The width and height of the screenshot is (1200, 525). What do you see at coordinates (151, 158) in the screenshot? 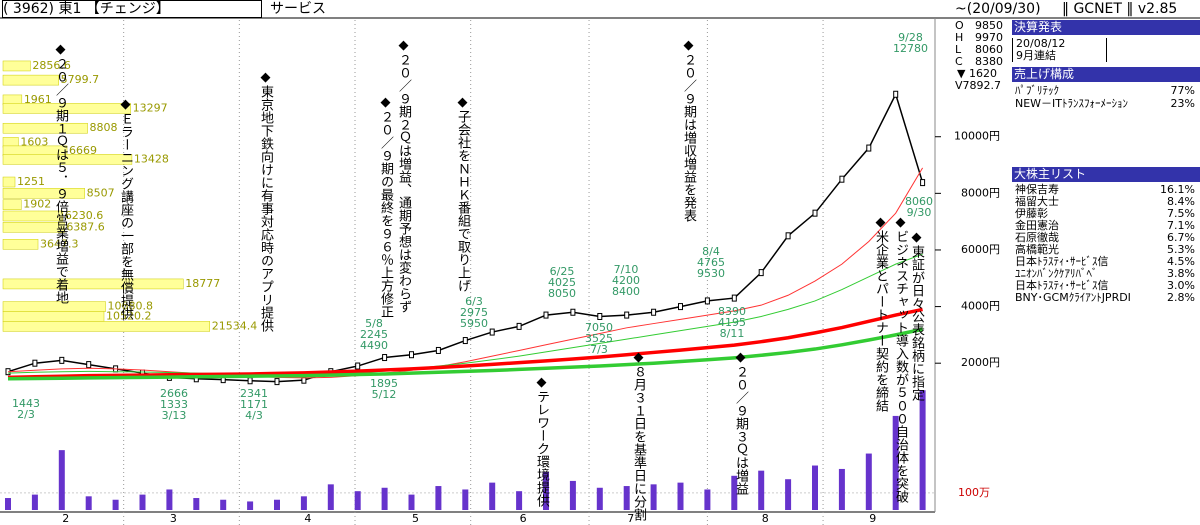
I see `volume-profile-label: 13428` at bounding box center [151, 158].